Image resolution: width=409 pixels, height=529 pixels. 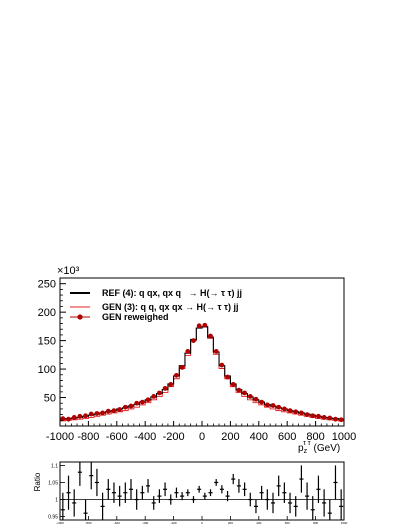 I want to click on ratio-x-tick-label: -800, so click(x=88, y=523).